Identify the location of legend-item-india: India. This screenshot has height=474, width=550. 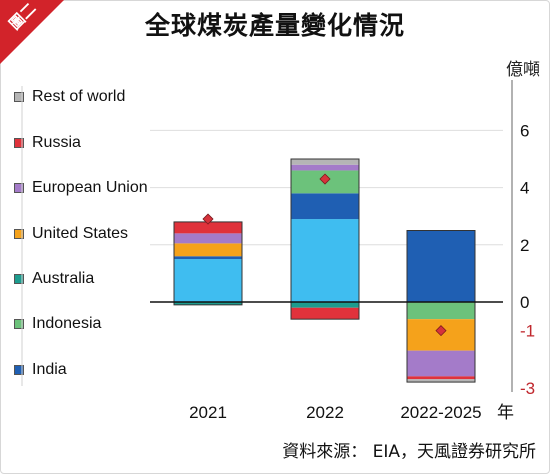
(40, 370).